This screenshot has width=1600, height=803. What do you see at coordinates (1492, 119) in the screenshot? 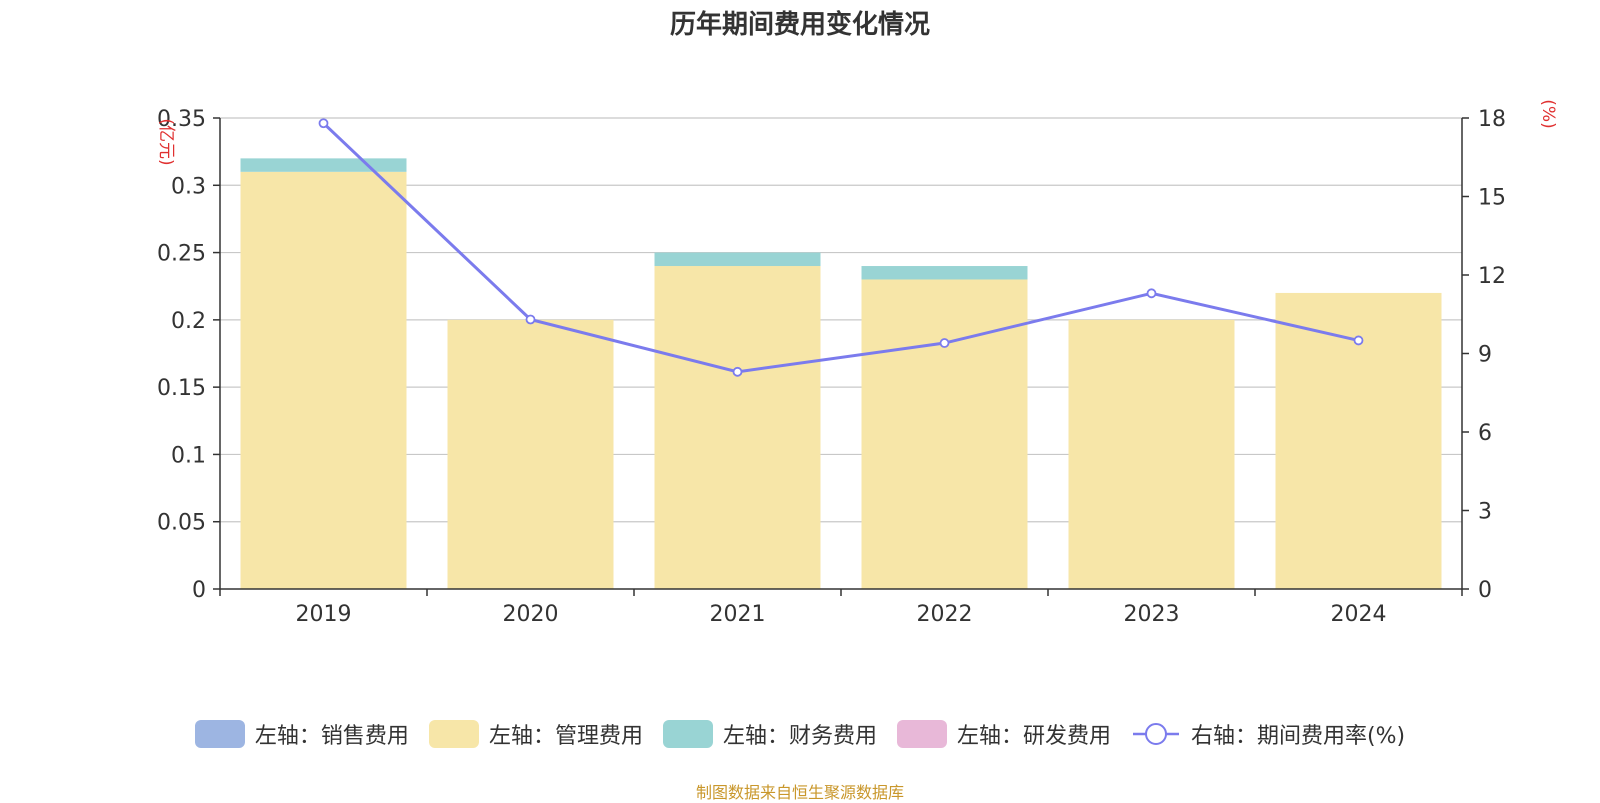
I see `right-tick-label: 18` at bounding box center [1492, 119].